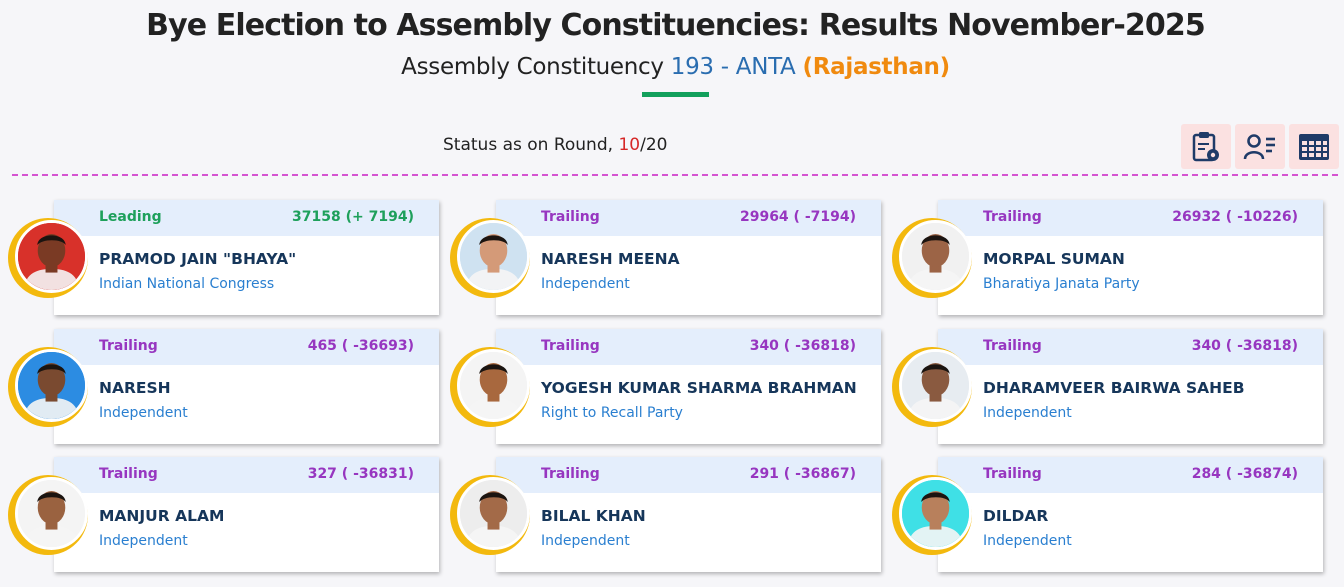 This screenshot has height=587, width=1344. I want to click on vote-count: 26932 ( -10226), so click(1235, 217).